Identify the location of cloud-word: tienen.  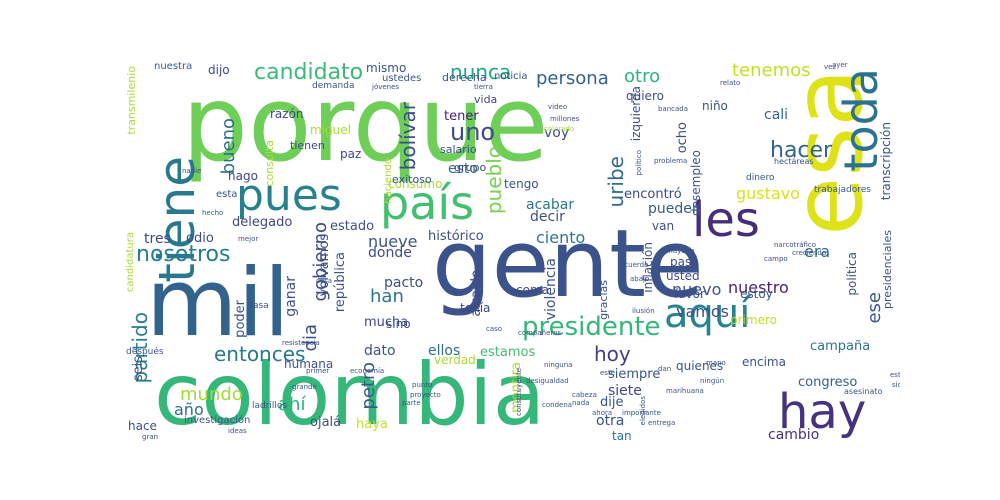
(307, 145).